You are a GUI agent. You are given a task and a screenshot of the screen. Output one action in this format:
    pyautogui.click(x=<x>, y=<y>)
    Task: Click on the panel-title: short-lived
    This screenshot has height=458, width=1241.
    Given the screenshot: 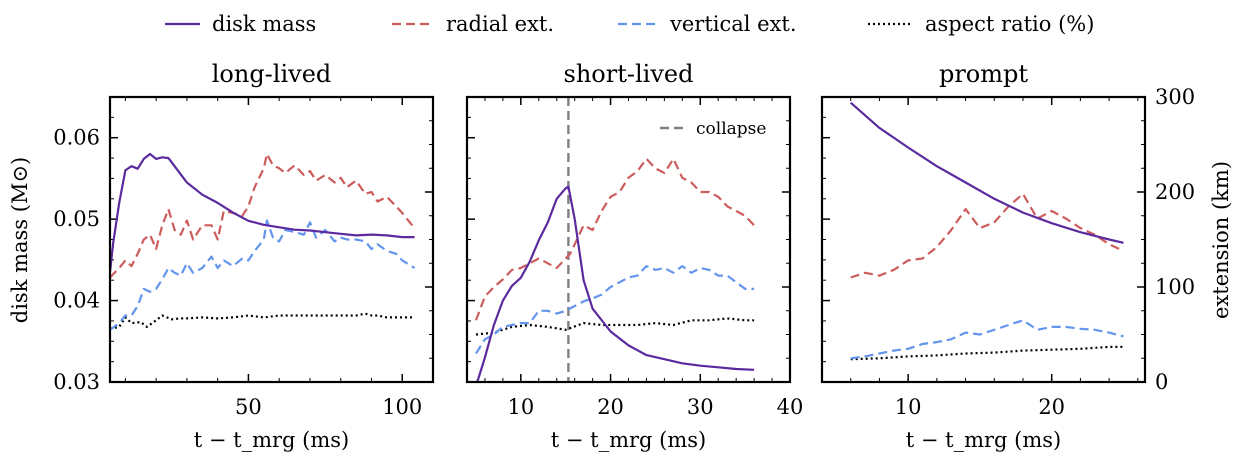 What is the action you would take?
    pyautogui.click(x=629, y=74)
    